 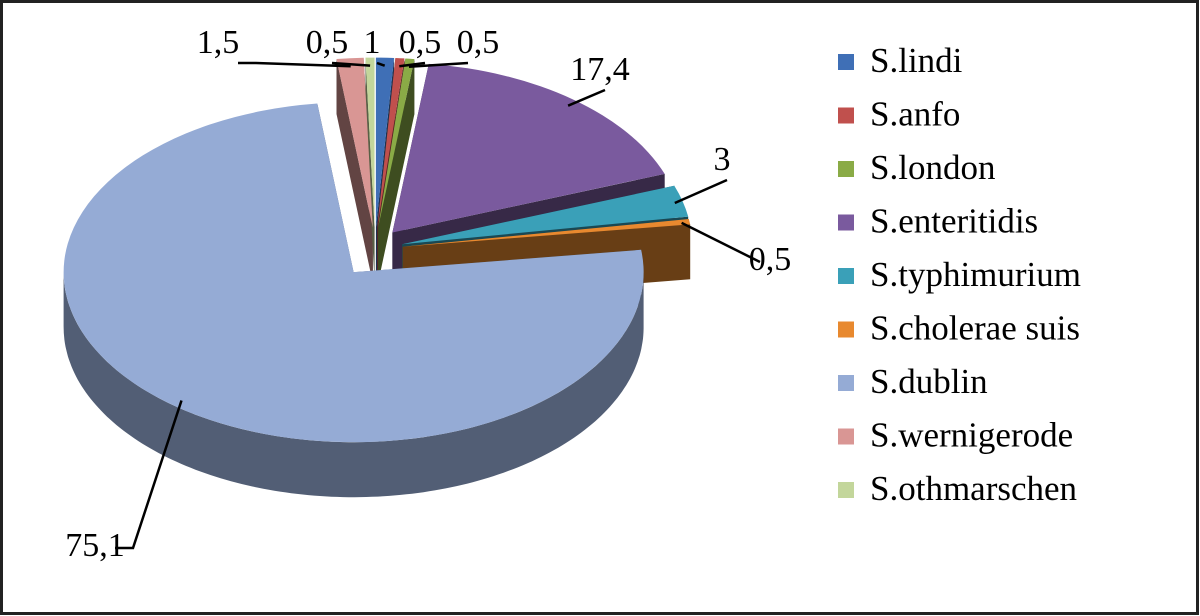 I want to click on legend-label: S.anfo, so click(x=915, y=114).